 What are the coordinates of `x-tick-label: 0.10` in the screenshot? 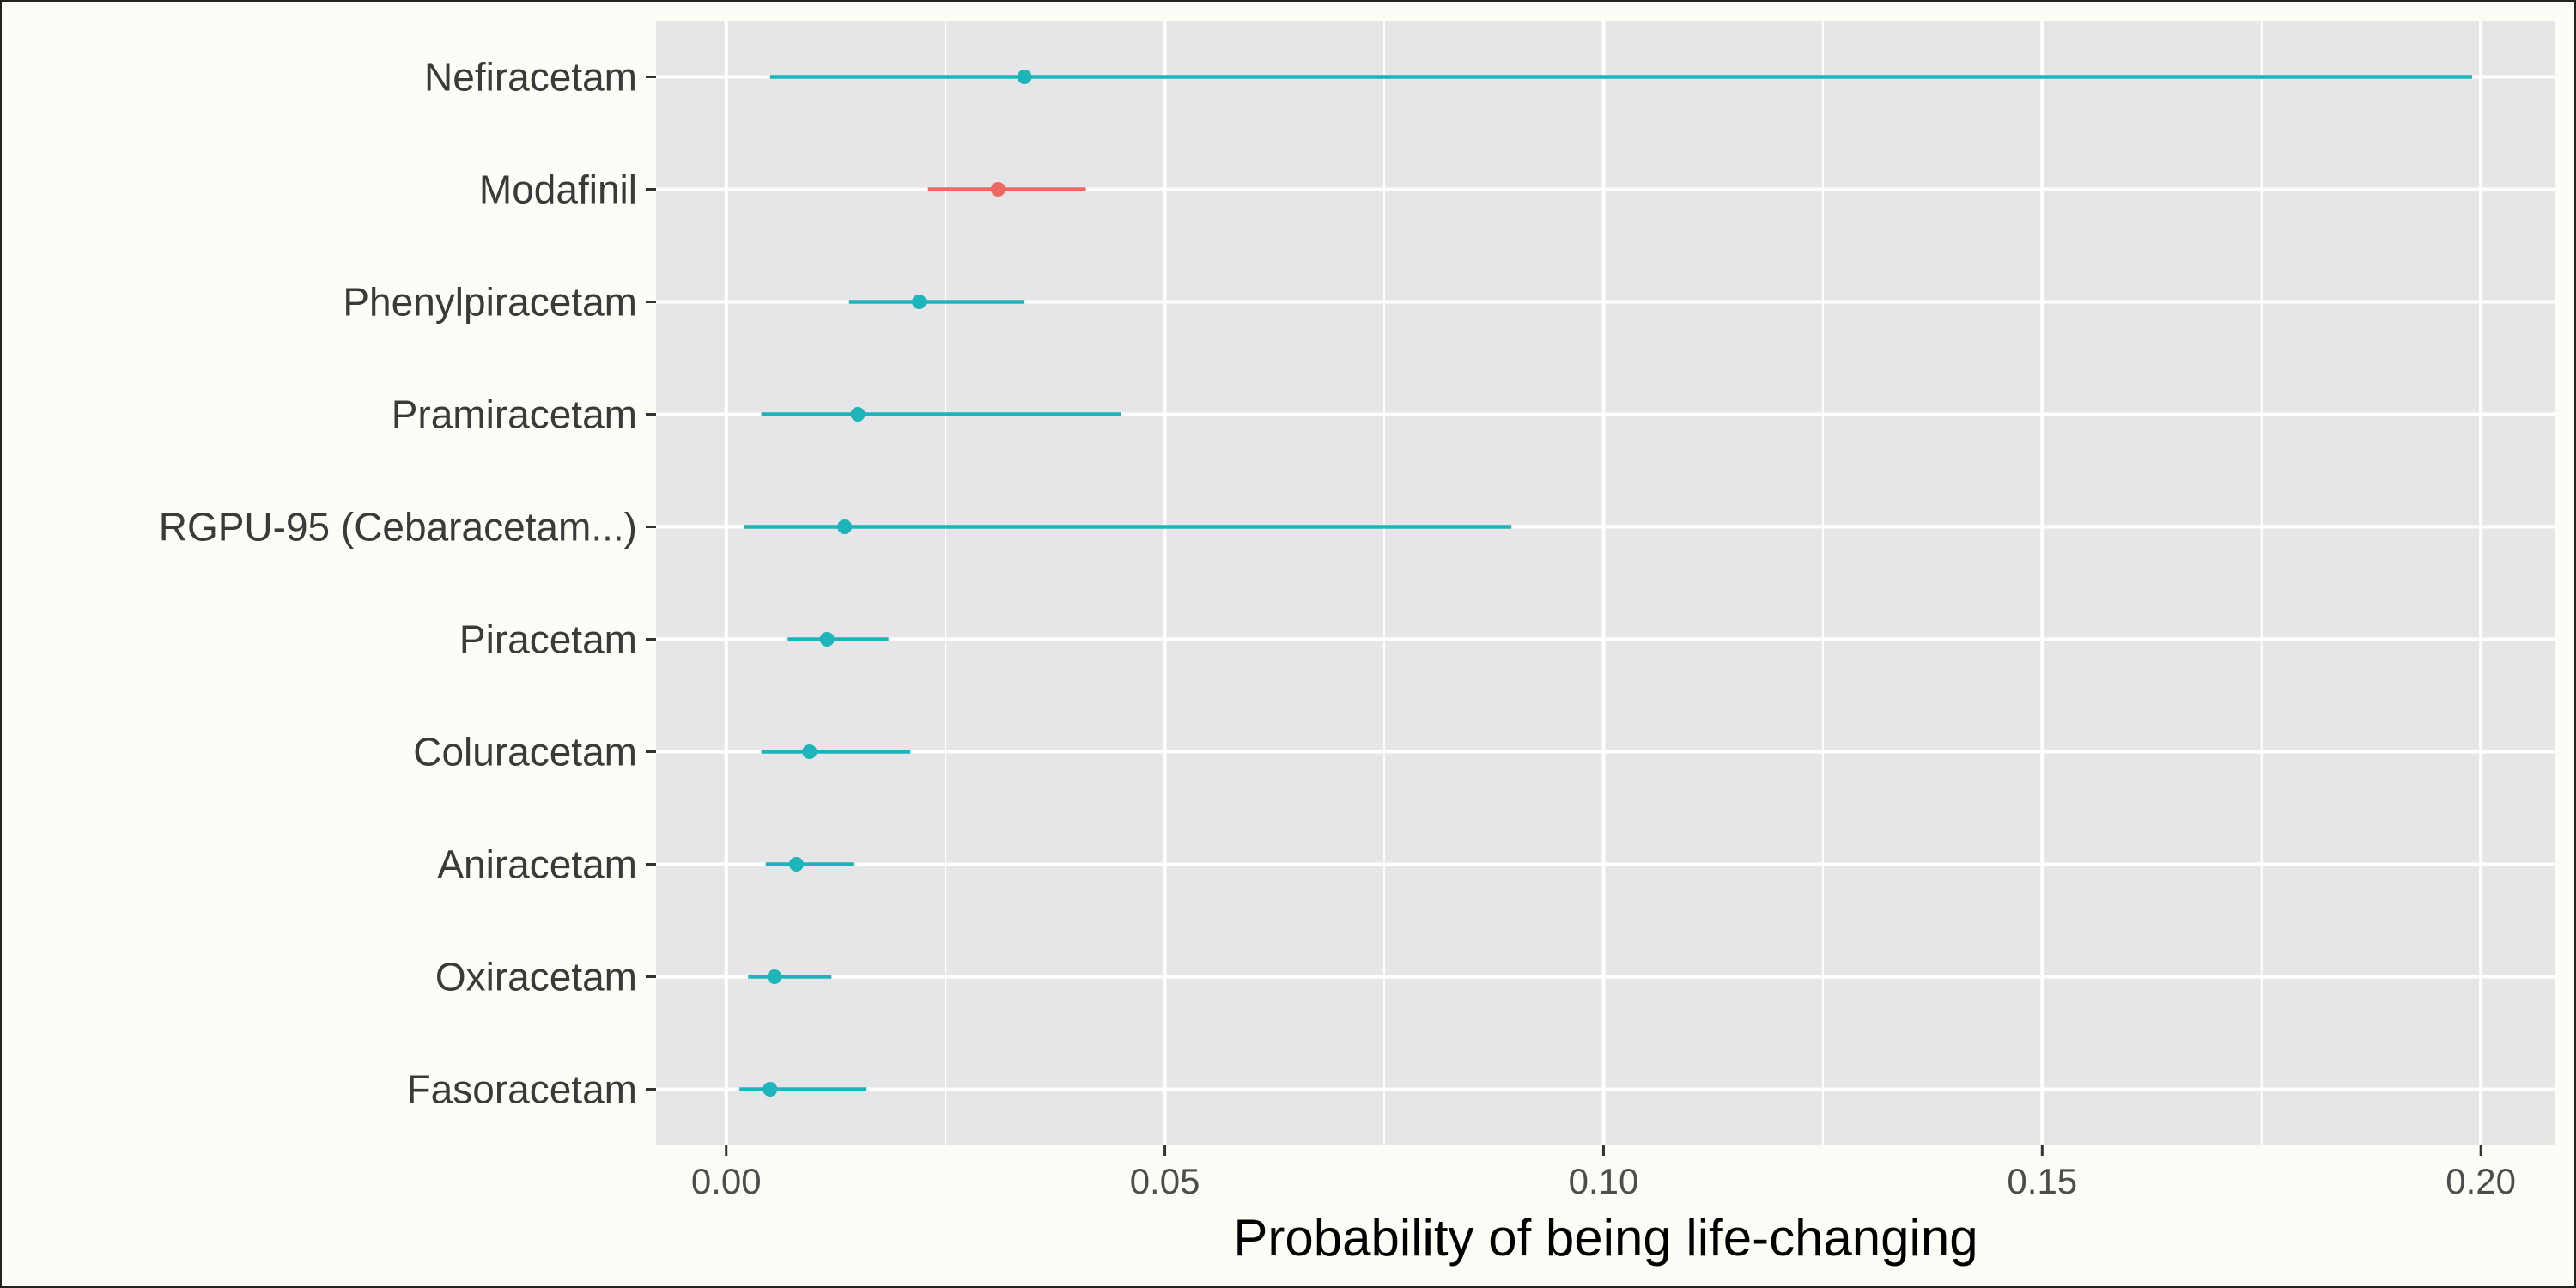 It's located at (1604, 1181).